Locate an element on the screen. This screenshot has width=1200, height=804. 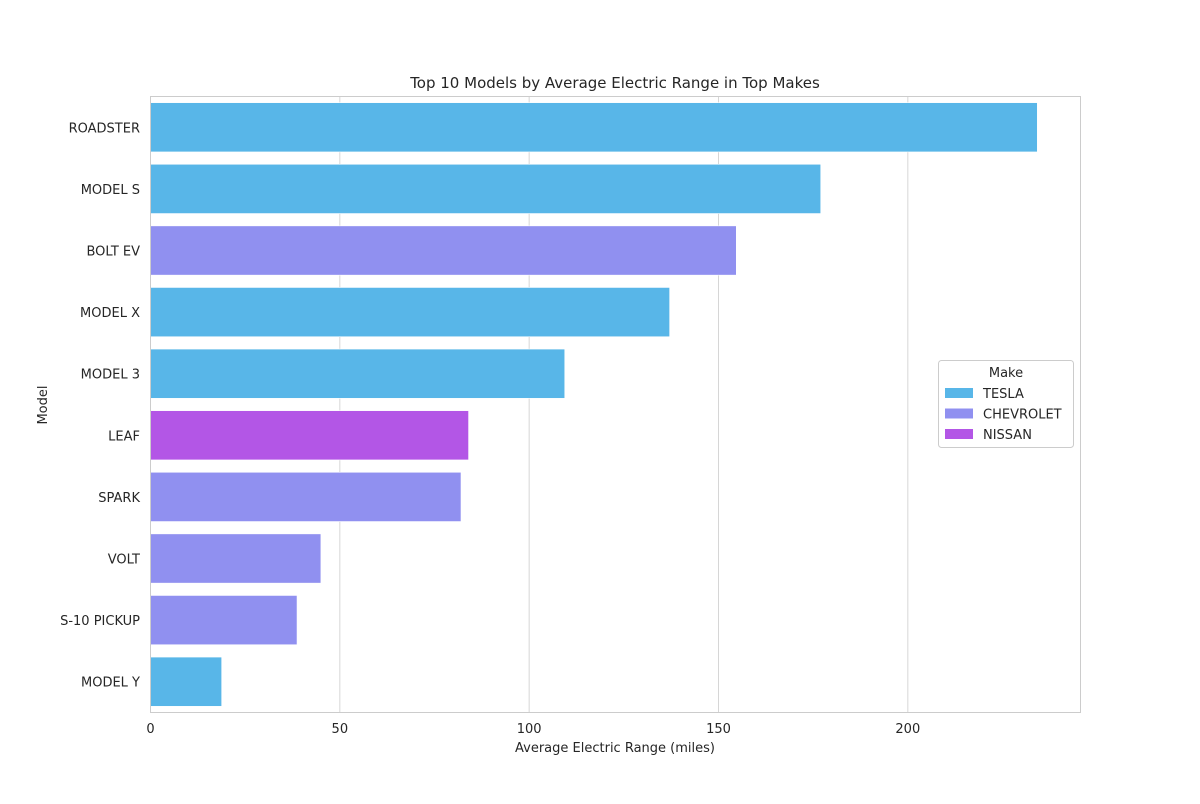
x-tick-label: 0 is located at coordinates (150, 729).